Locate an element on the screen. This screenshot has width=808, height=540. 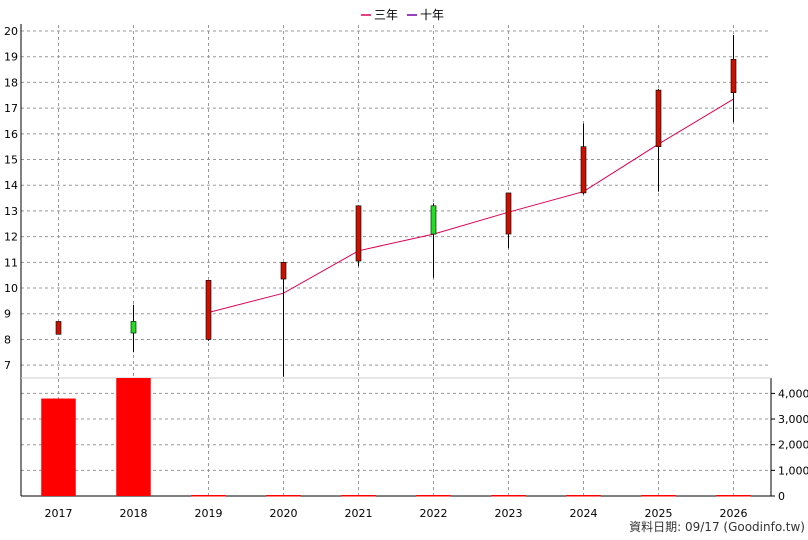
volume-tick-label: 1,000 is located at coordinates (793, 470).